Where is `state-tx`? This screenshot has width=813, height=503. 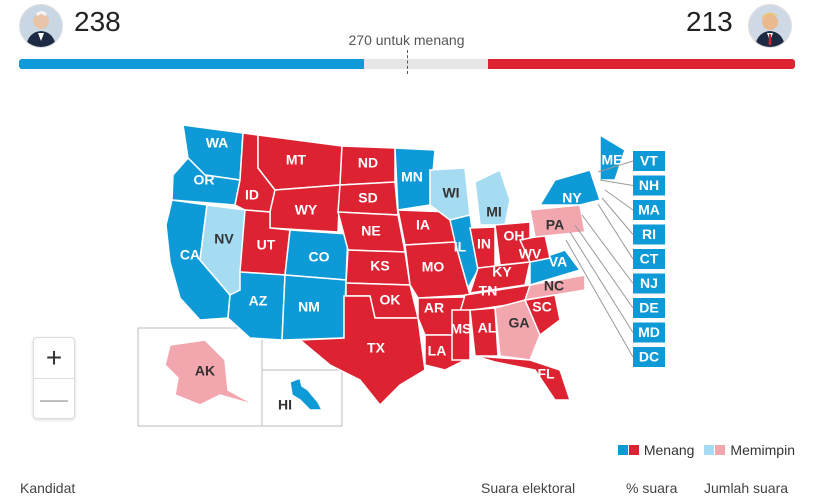 state-tx is located at coordinates (362, 351).